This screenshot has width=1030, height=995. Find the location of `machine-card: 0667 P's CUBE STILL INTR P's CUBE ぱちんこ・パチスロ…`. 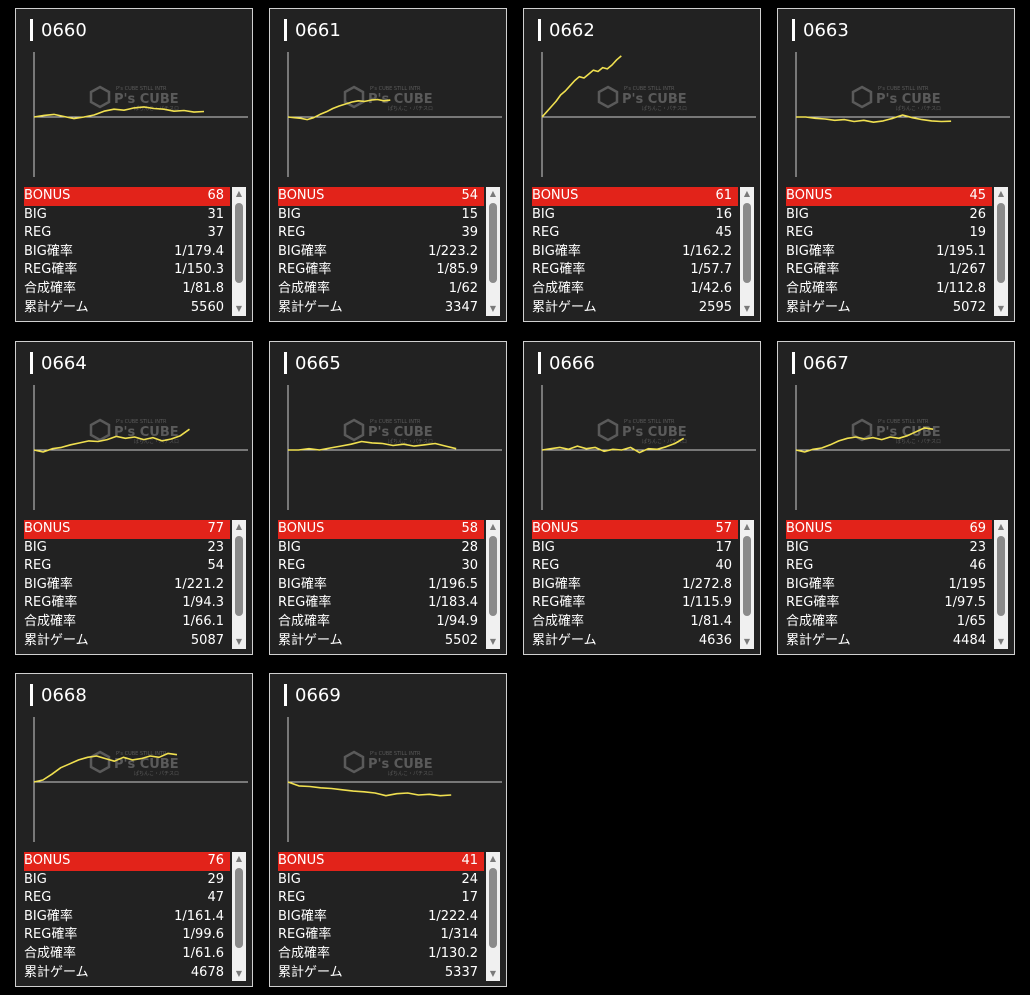

machine-card: 0667 P's CUBE STILL INTR P's CUBE ぱちんこ・パチスロ… is located at coordinates (896, 498).